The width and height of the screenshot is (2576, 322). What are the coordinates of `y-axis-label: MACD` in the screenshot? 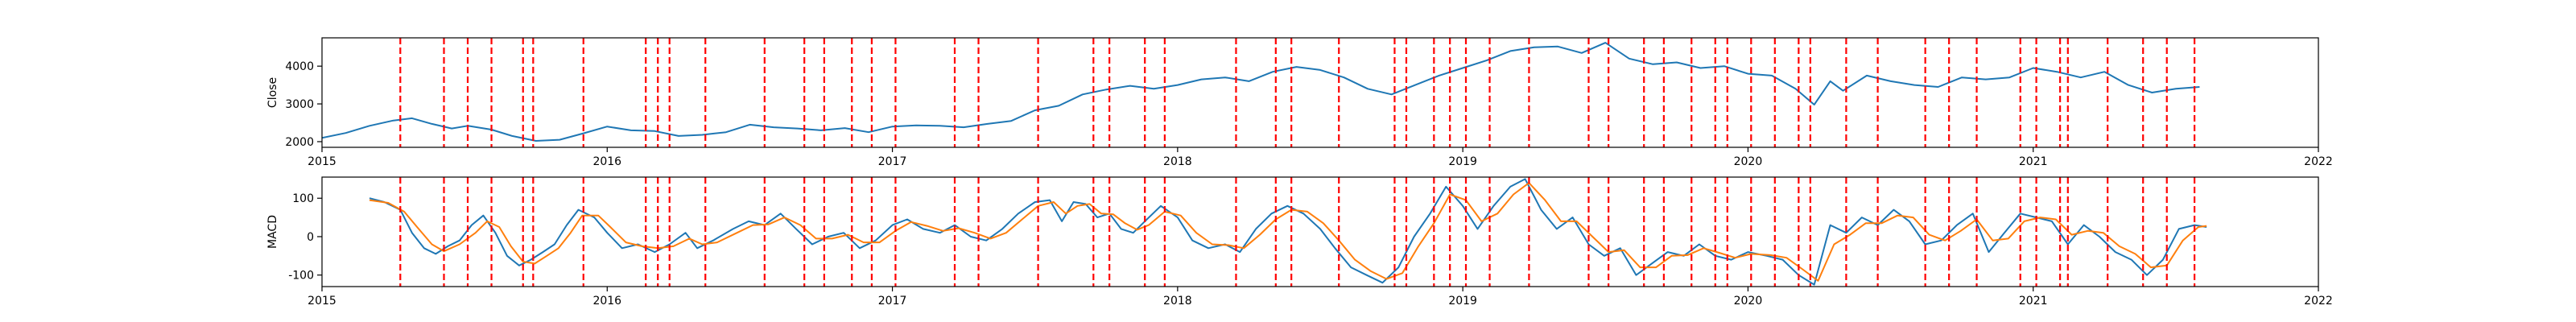 It's located at (272, 232).